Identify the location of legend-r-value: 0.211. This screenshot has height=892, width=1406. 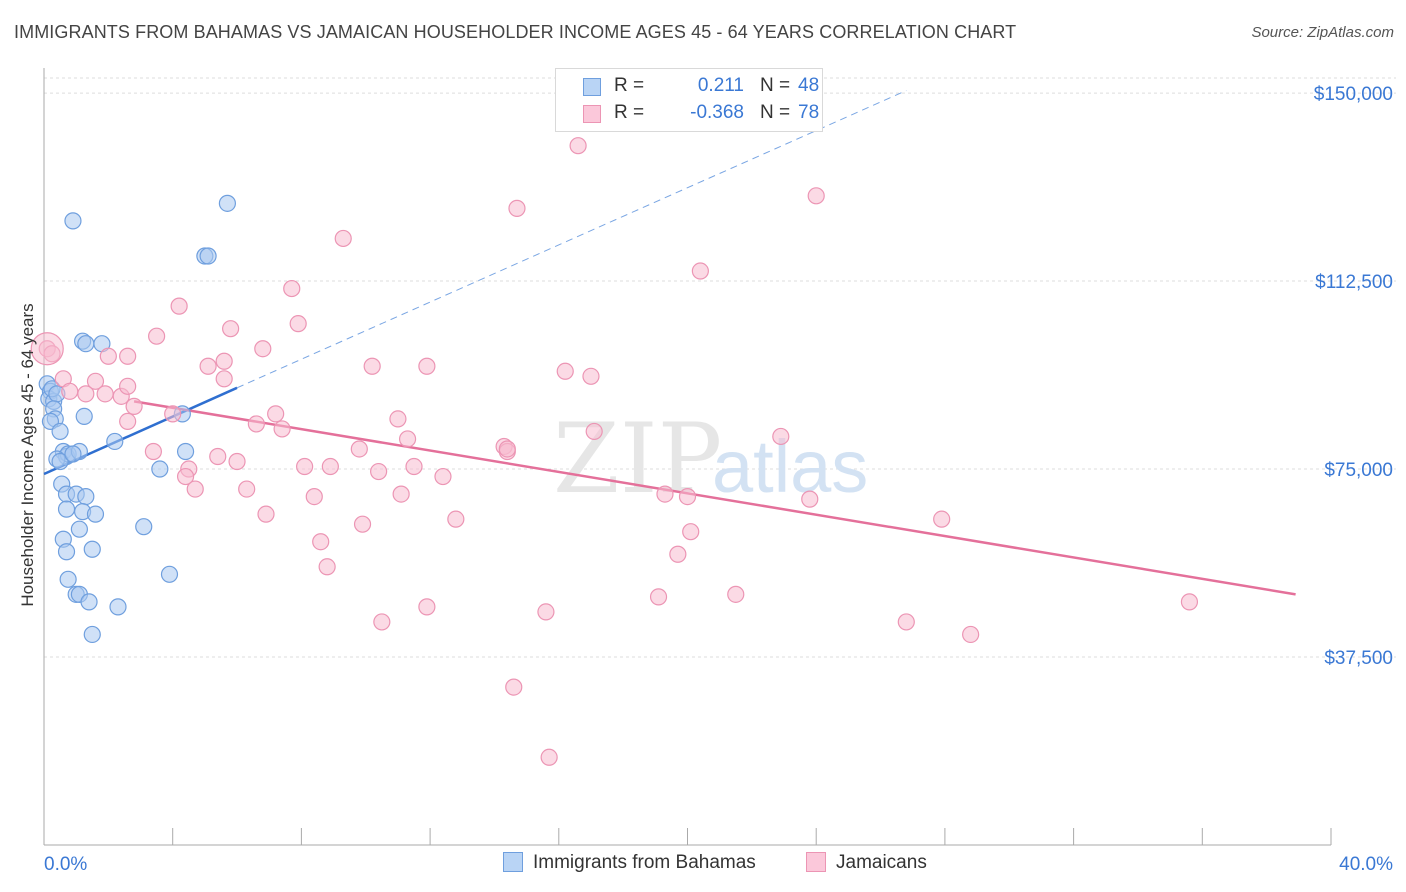
(720, 85).